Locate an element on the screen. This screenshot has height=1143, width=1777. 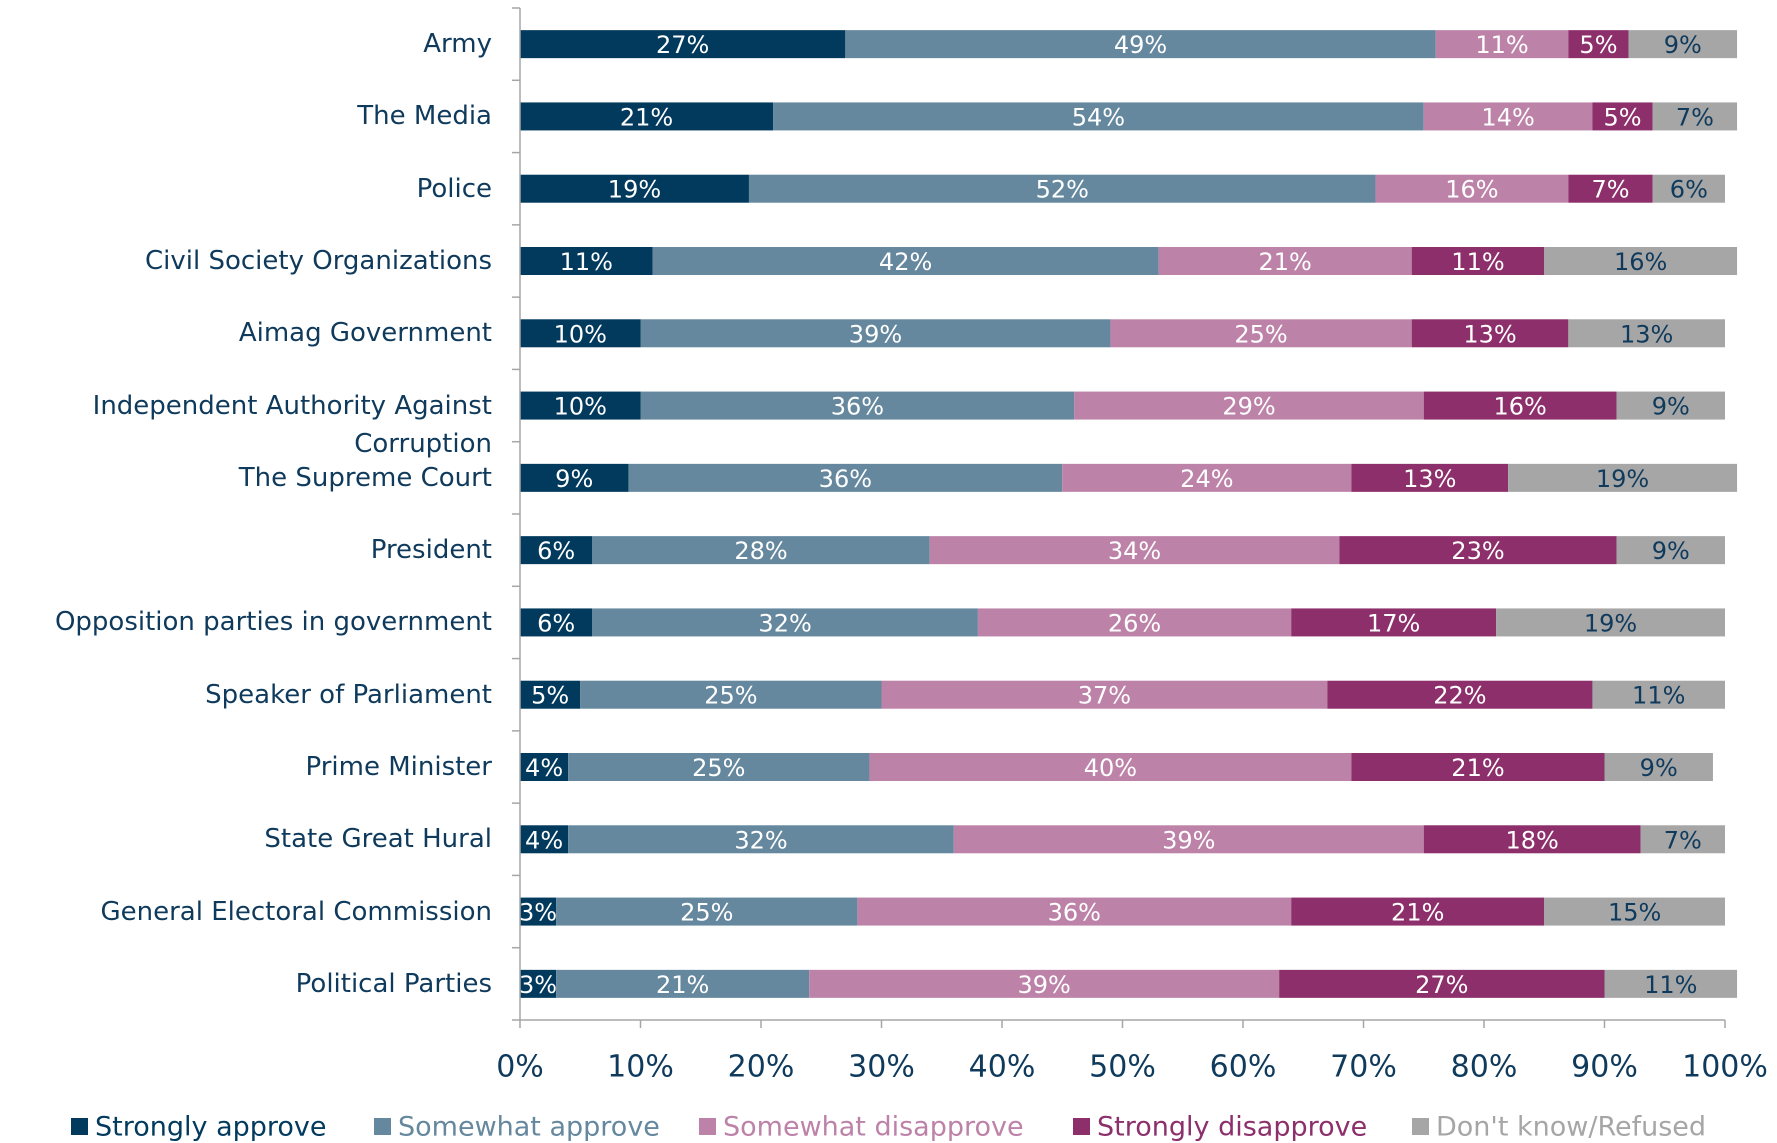
value-label: 26% is located at coordinates (1134, 623).